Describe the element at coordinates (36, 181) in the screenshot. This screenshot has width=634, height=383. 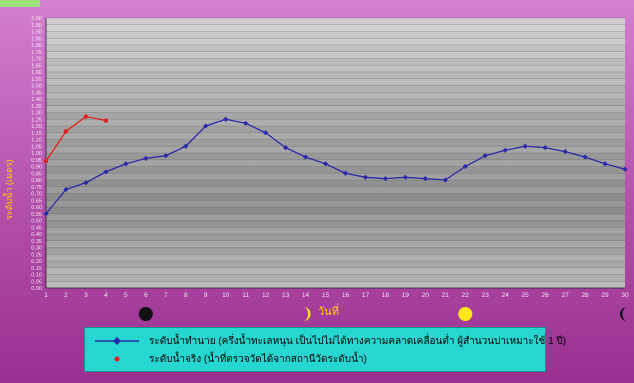
I see `y-tick-label: 0.80` at that location.